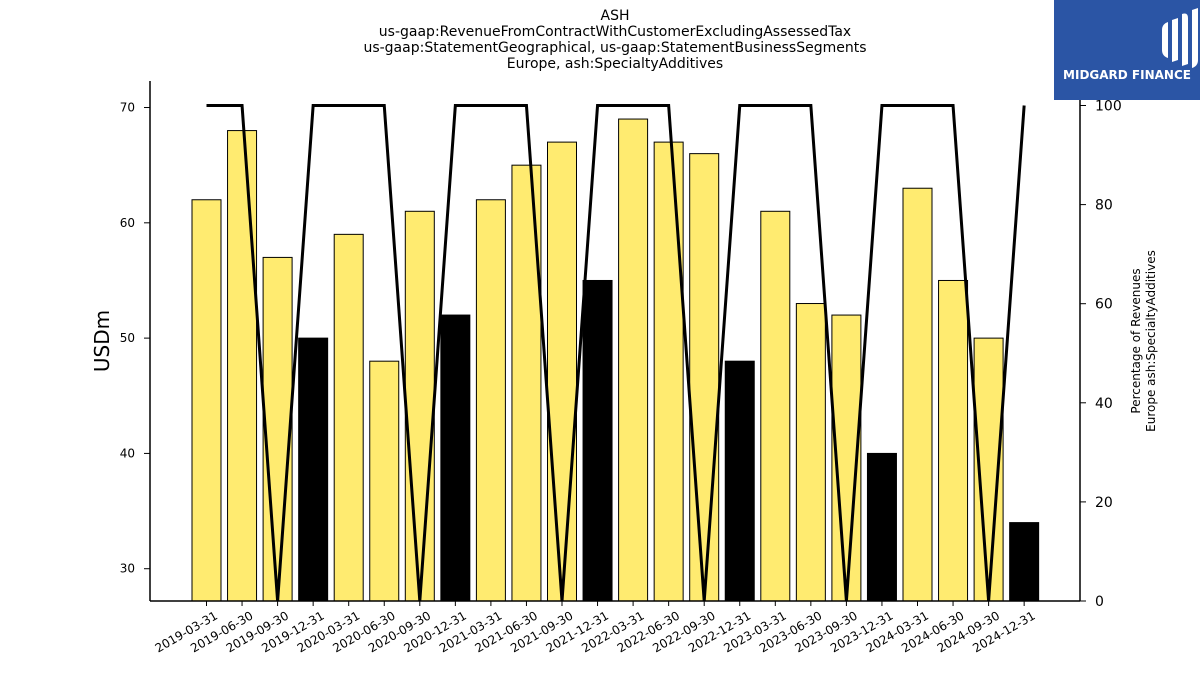  I want to click on title-line-4: Europe, ash:SpecialtyAdditives, so click(615, 64).